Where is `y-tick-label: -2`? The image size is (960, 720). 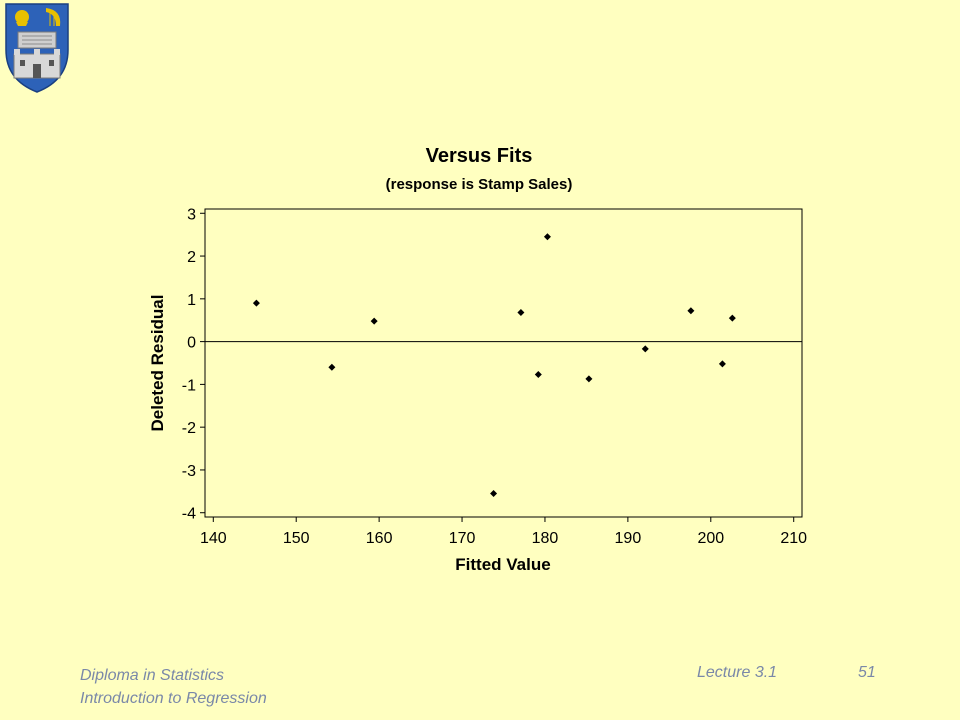 y-tick-label: -2 is located at coordinates (189, 428).